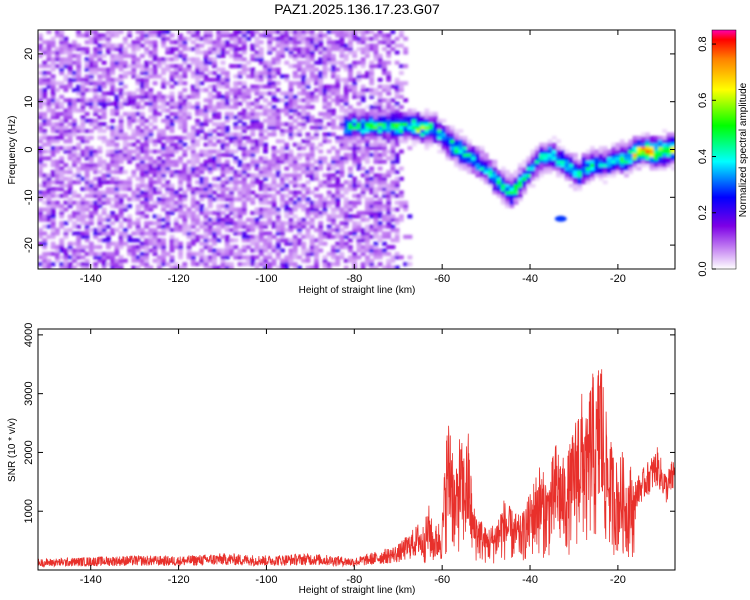 Image resolution: width=750 pixels, height=600 pixels. What do you see at coordinates (357, 290) in the screenshot?
I see `top-x-axis-label: Height of straight line (km)` at bounding box center [357, 290].